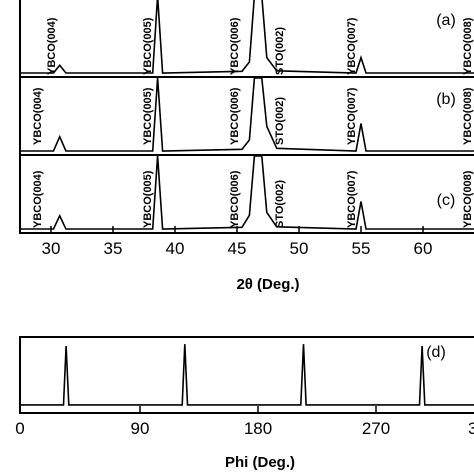 The height and width of the screenshot is (474, 474). Describe the element at coordinates (260, 462) in the screenshot. I see `phi-axis-label: Phi (Deg.)` at that location.